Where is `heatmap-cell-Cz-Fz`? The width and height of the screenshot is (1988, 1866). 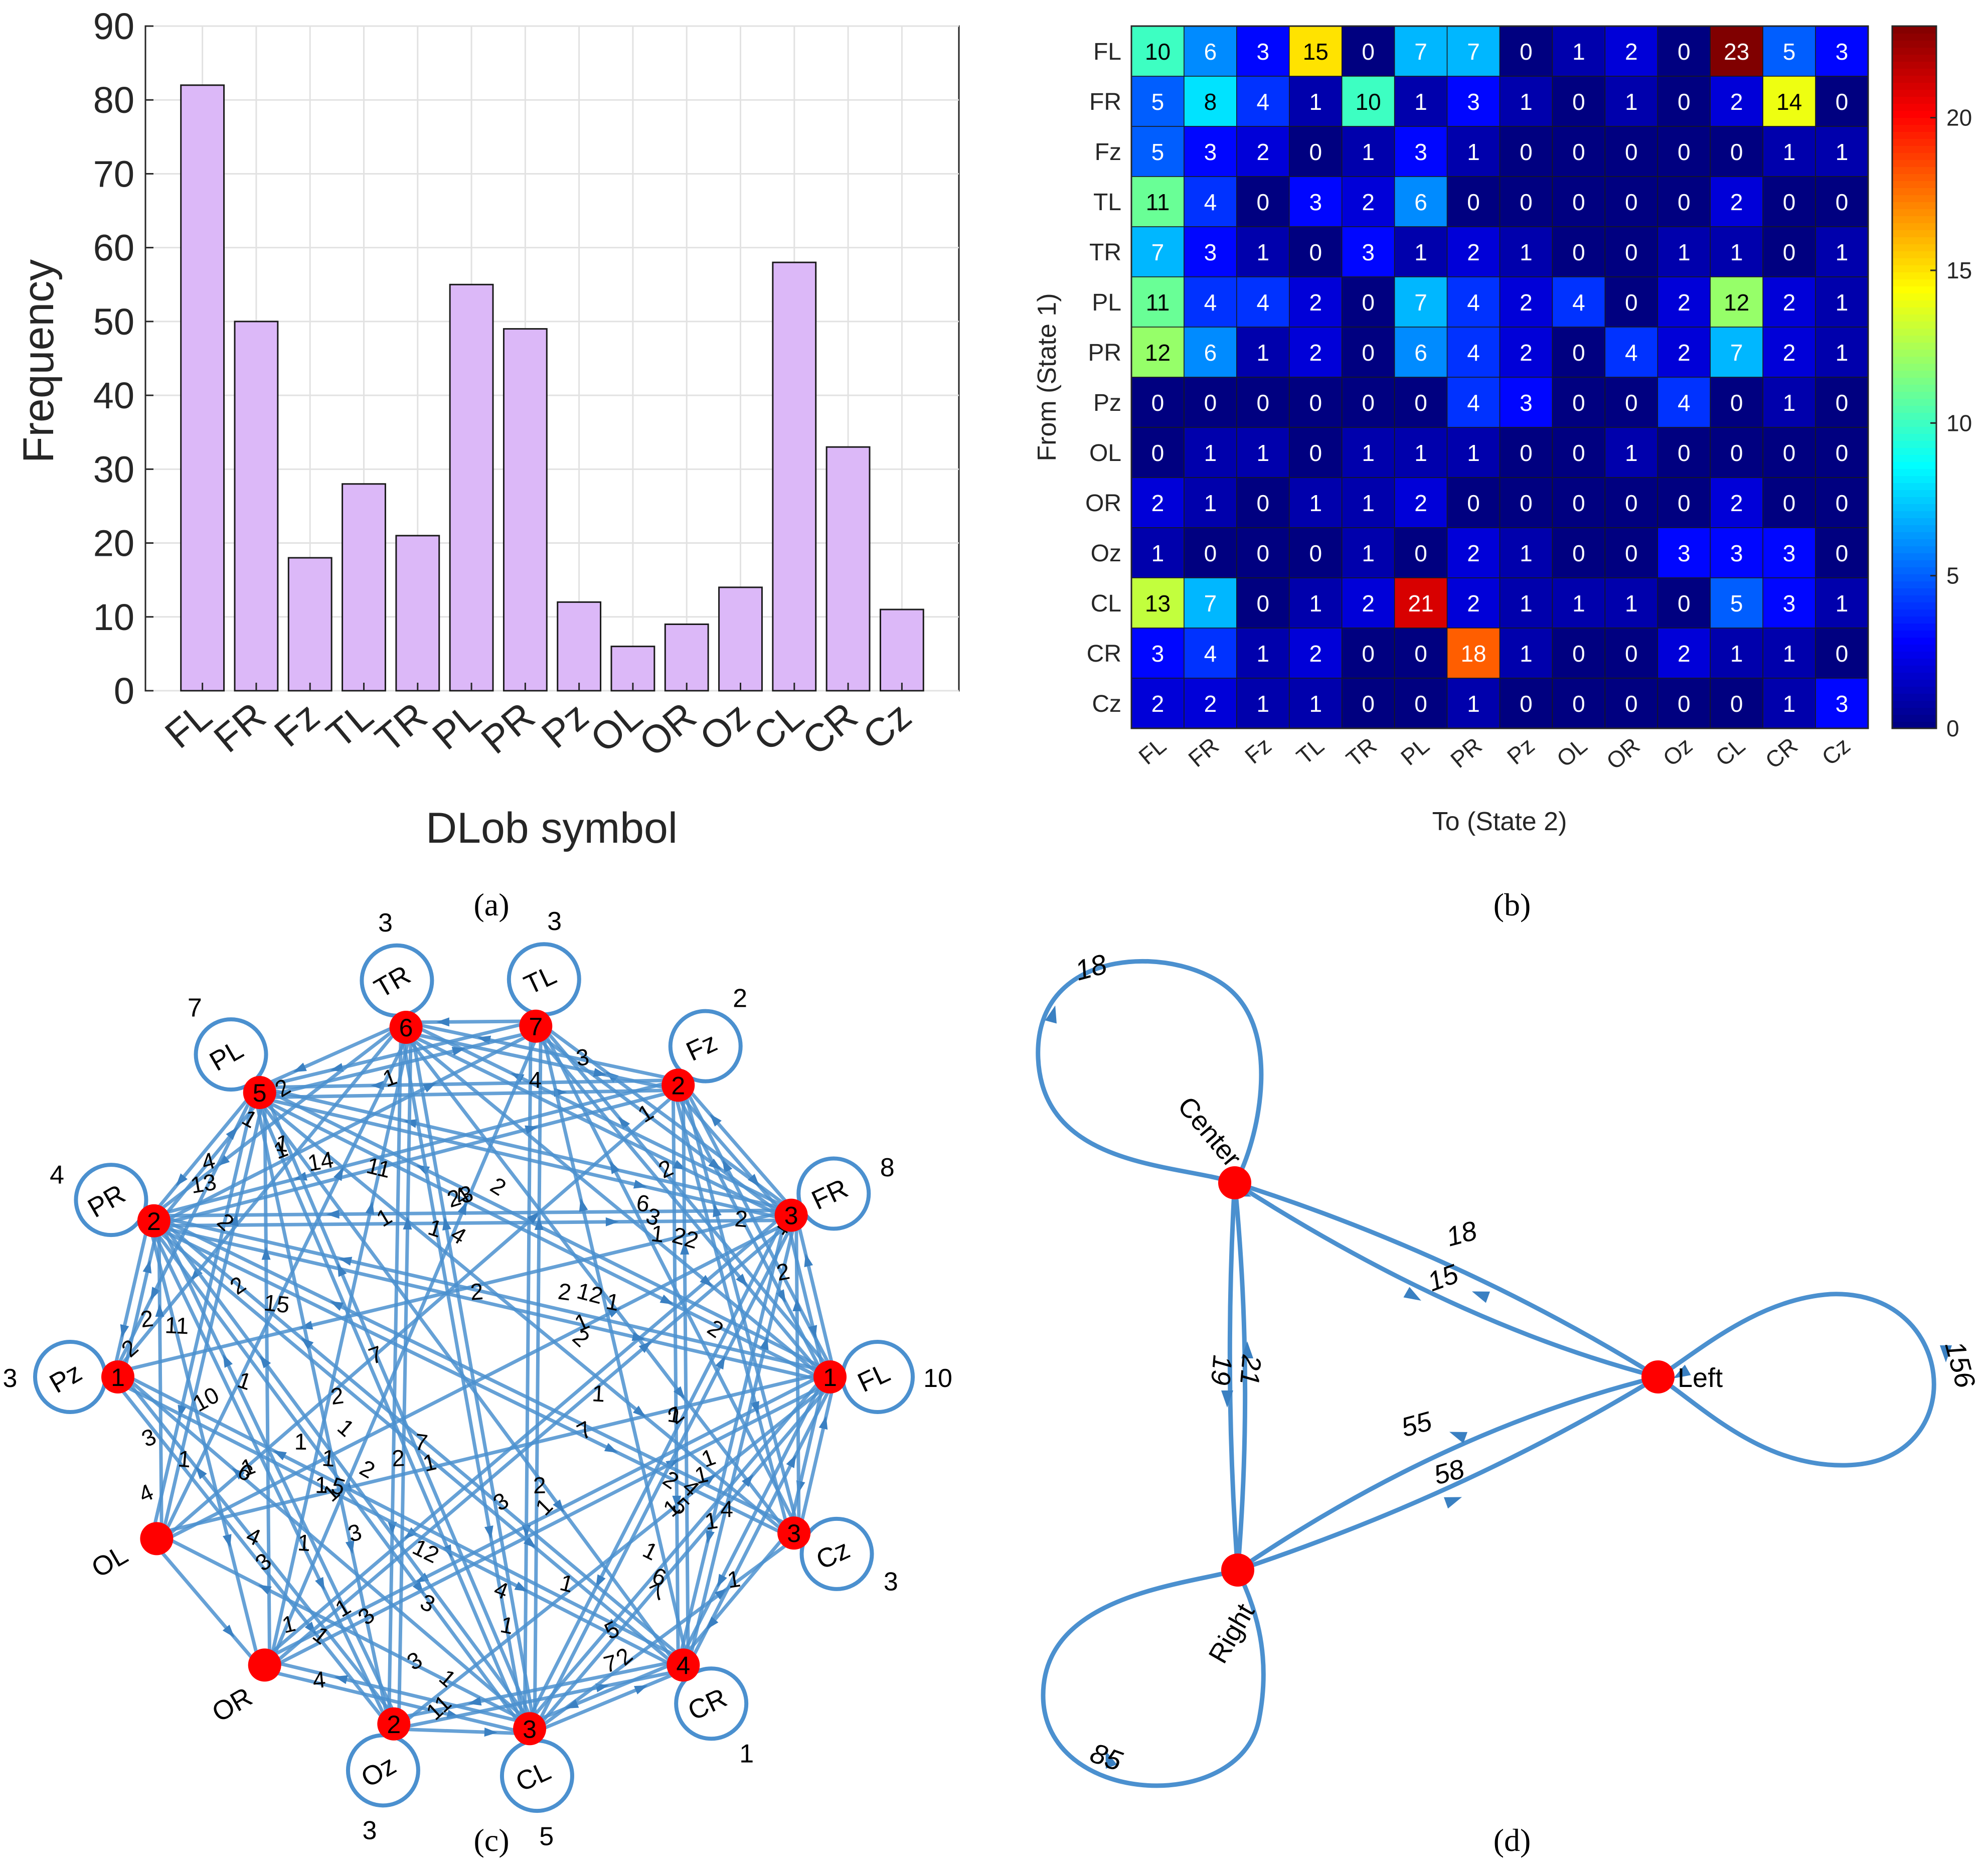 heatmap-cell-Cz-Fz is located at coordinates (1263, 703).